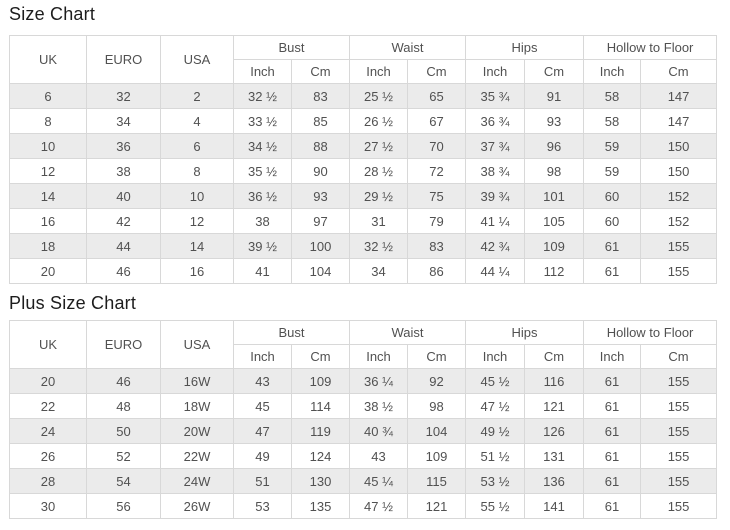 The height and width of the screenshot is (530, 730). What do you see at coordinates (495, 221) in the screenshot?
I see `table-cell: 41 ¼` at bounding box center [495, 221].